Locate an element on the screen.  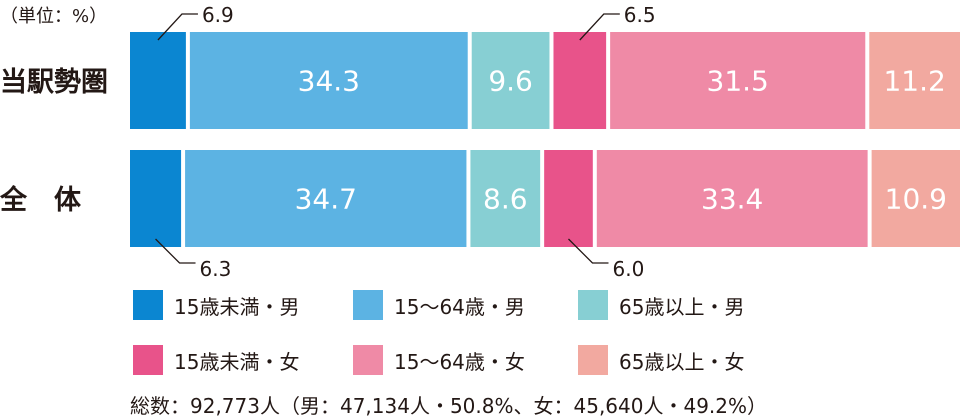
legend-item-female-15-64: 15〜64歳・女 is located at coordinates (439, 360).